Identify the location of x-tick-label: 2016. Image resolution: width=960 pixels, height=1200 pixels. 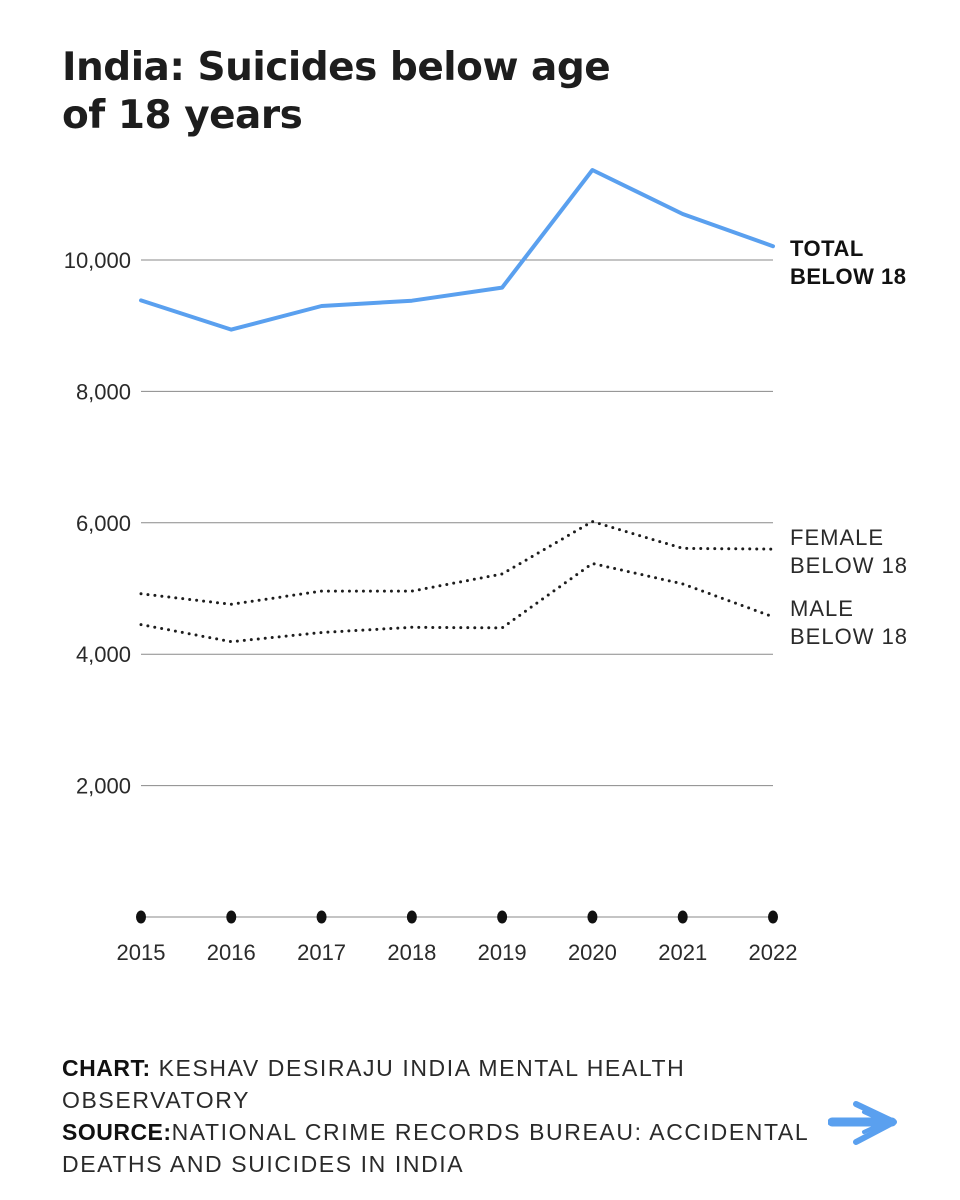
(231, 952).